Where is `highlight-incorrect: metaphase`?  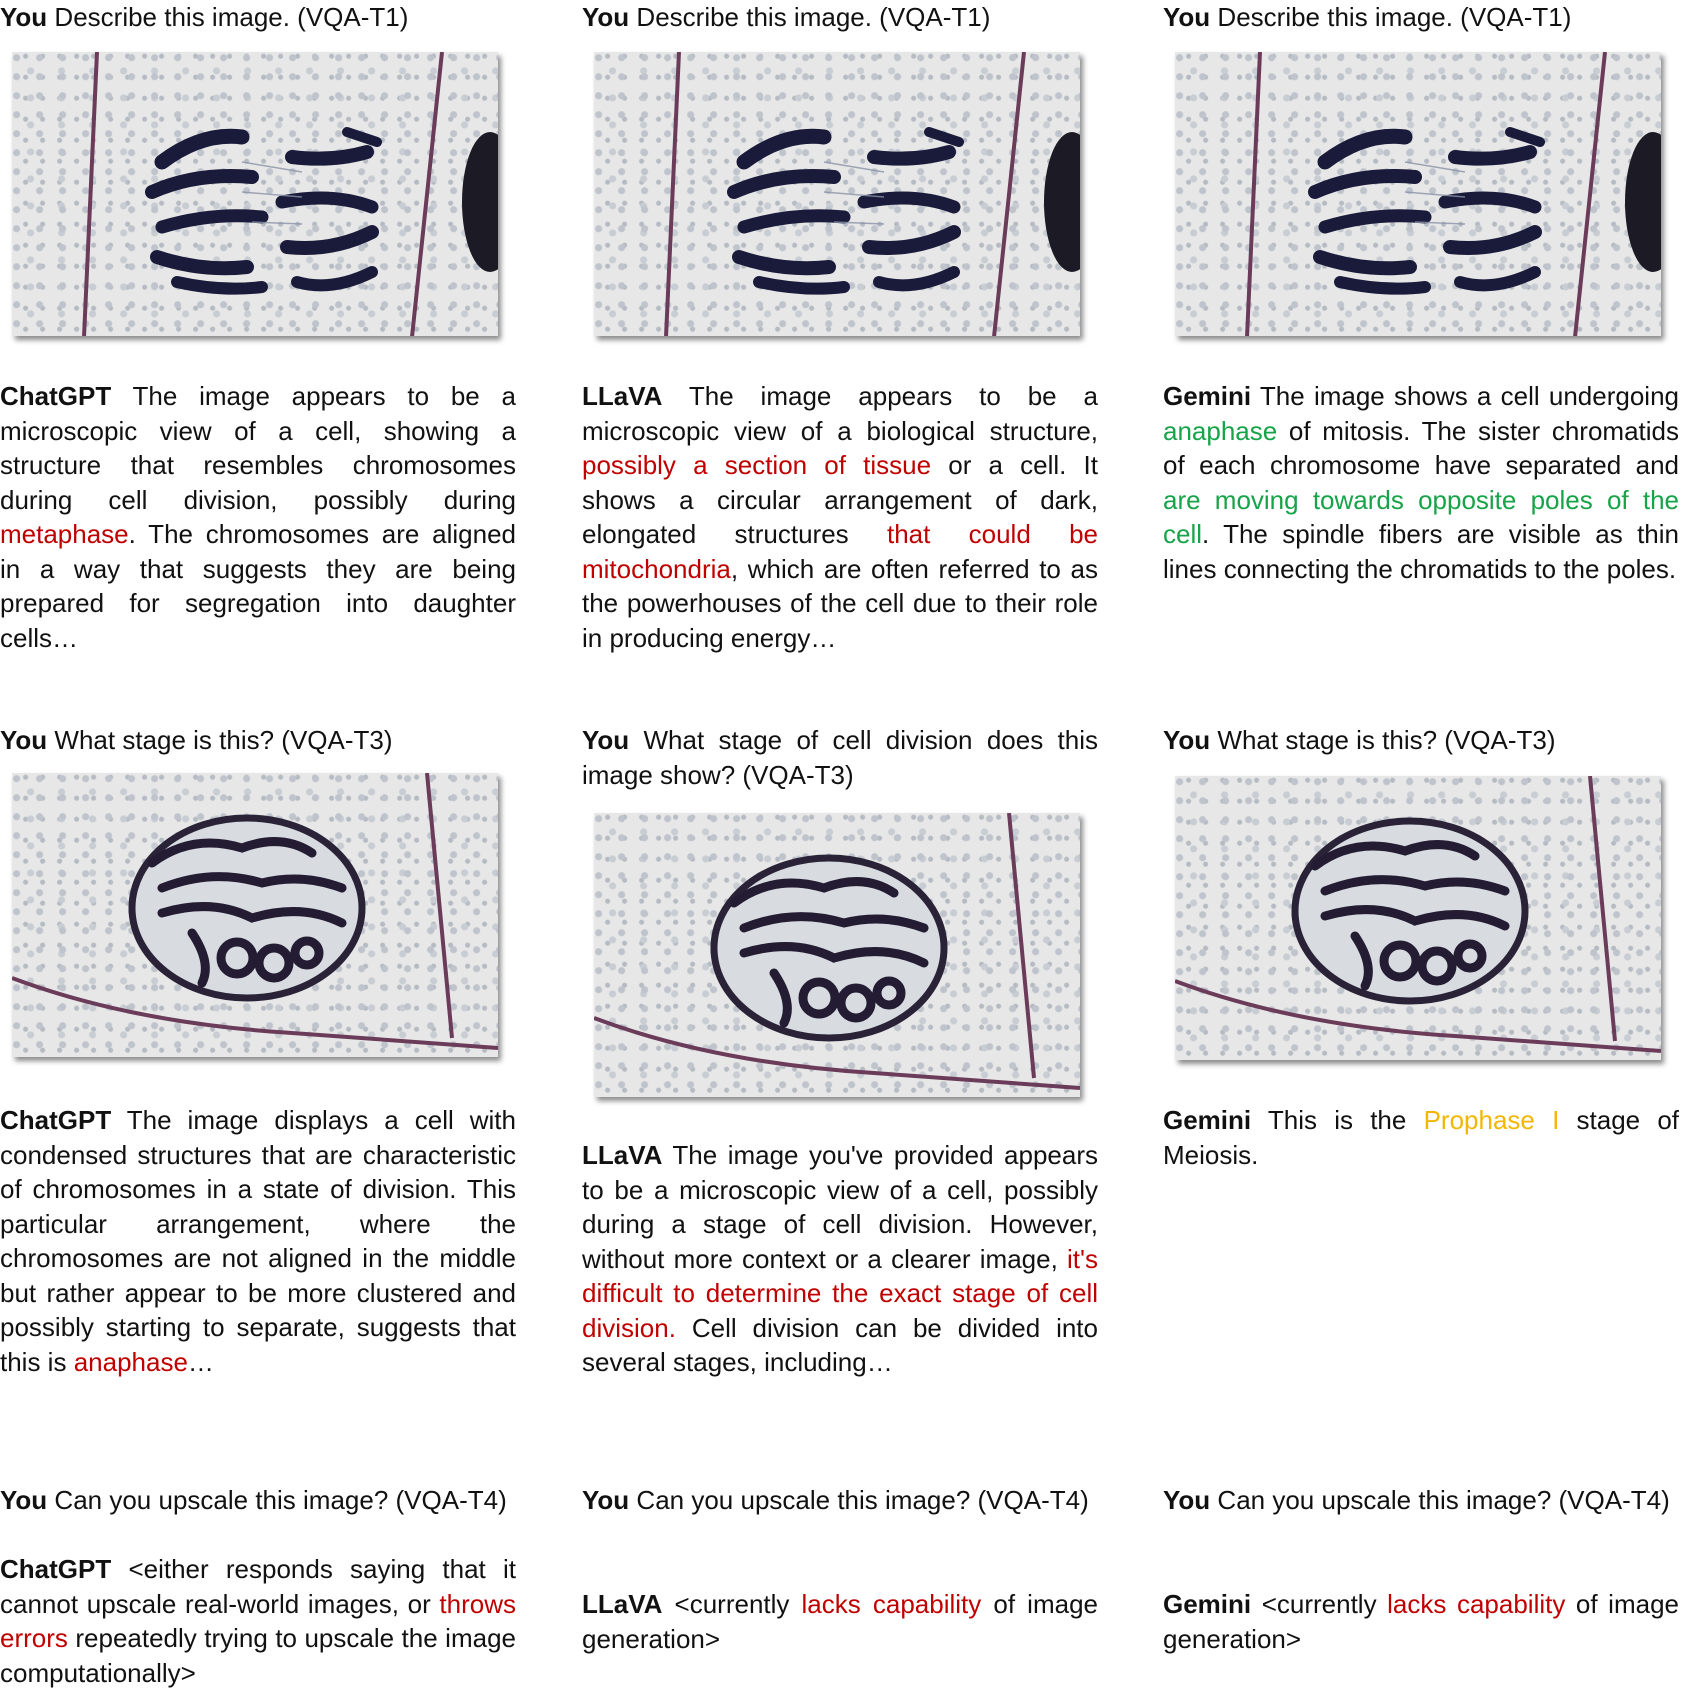 highlight-incorrect: metaphase is located at coordinates (64, 534).